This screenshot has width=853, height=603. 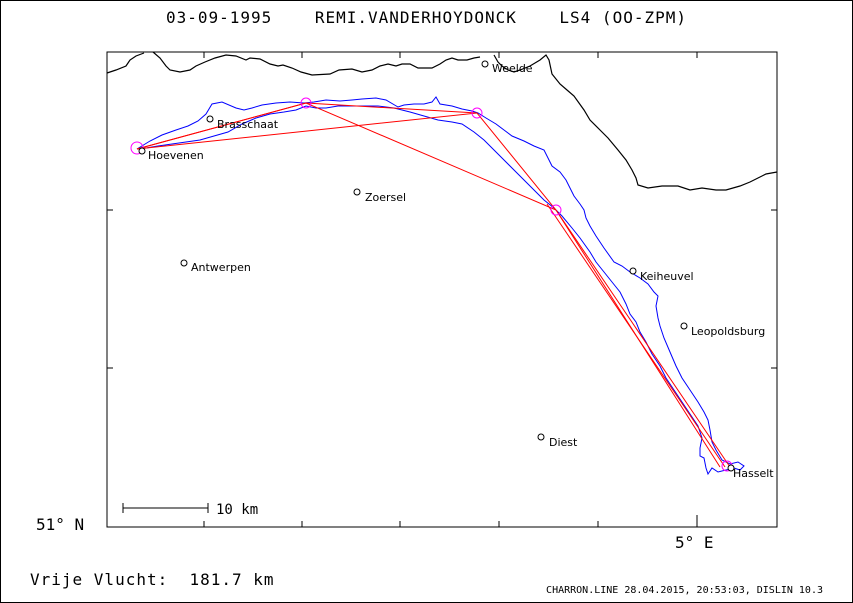 I want to click on place-label-hoevenen: Hoevenen, so click(x=176, y=155).